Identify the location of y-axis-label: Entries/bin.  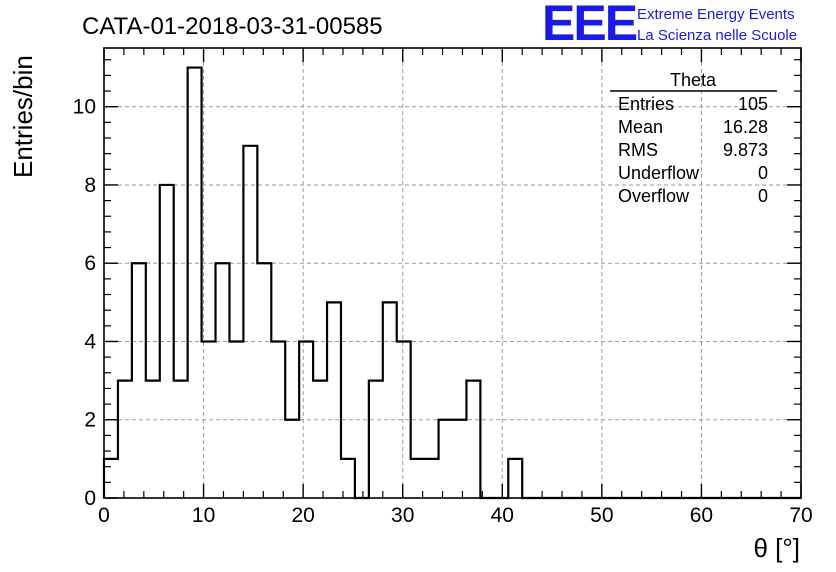
(23, 116).